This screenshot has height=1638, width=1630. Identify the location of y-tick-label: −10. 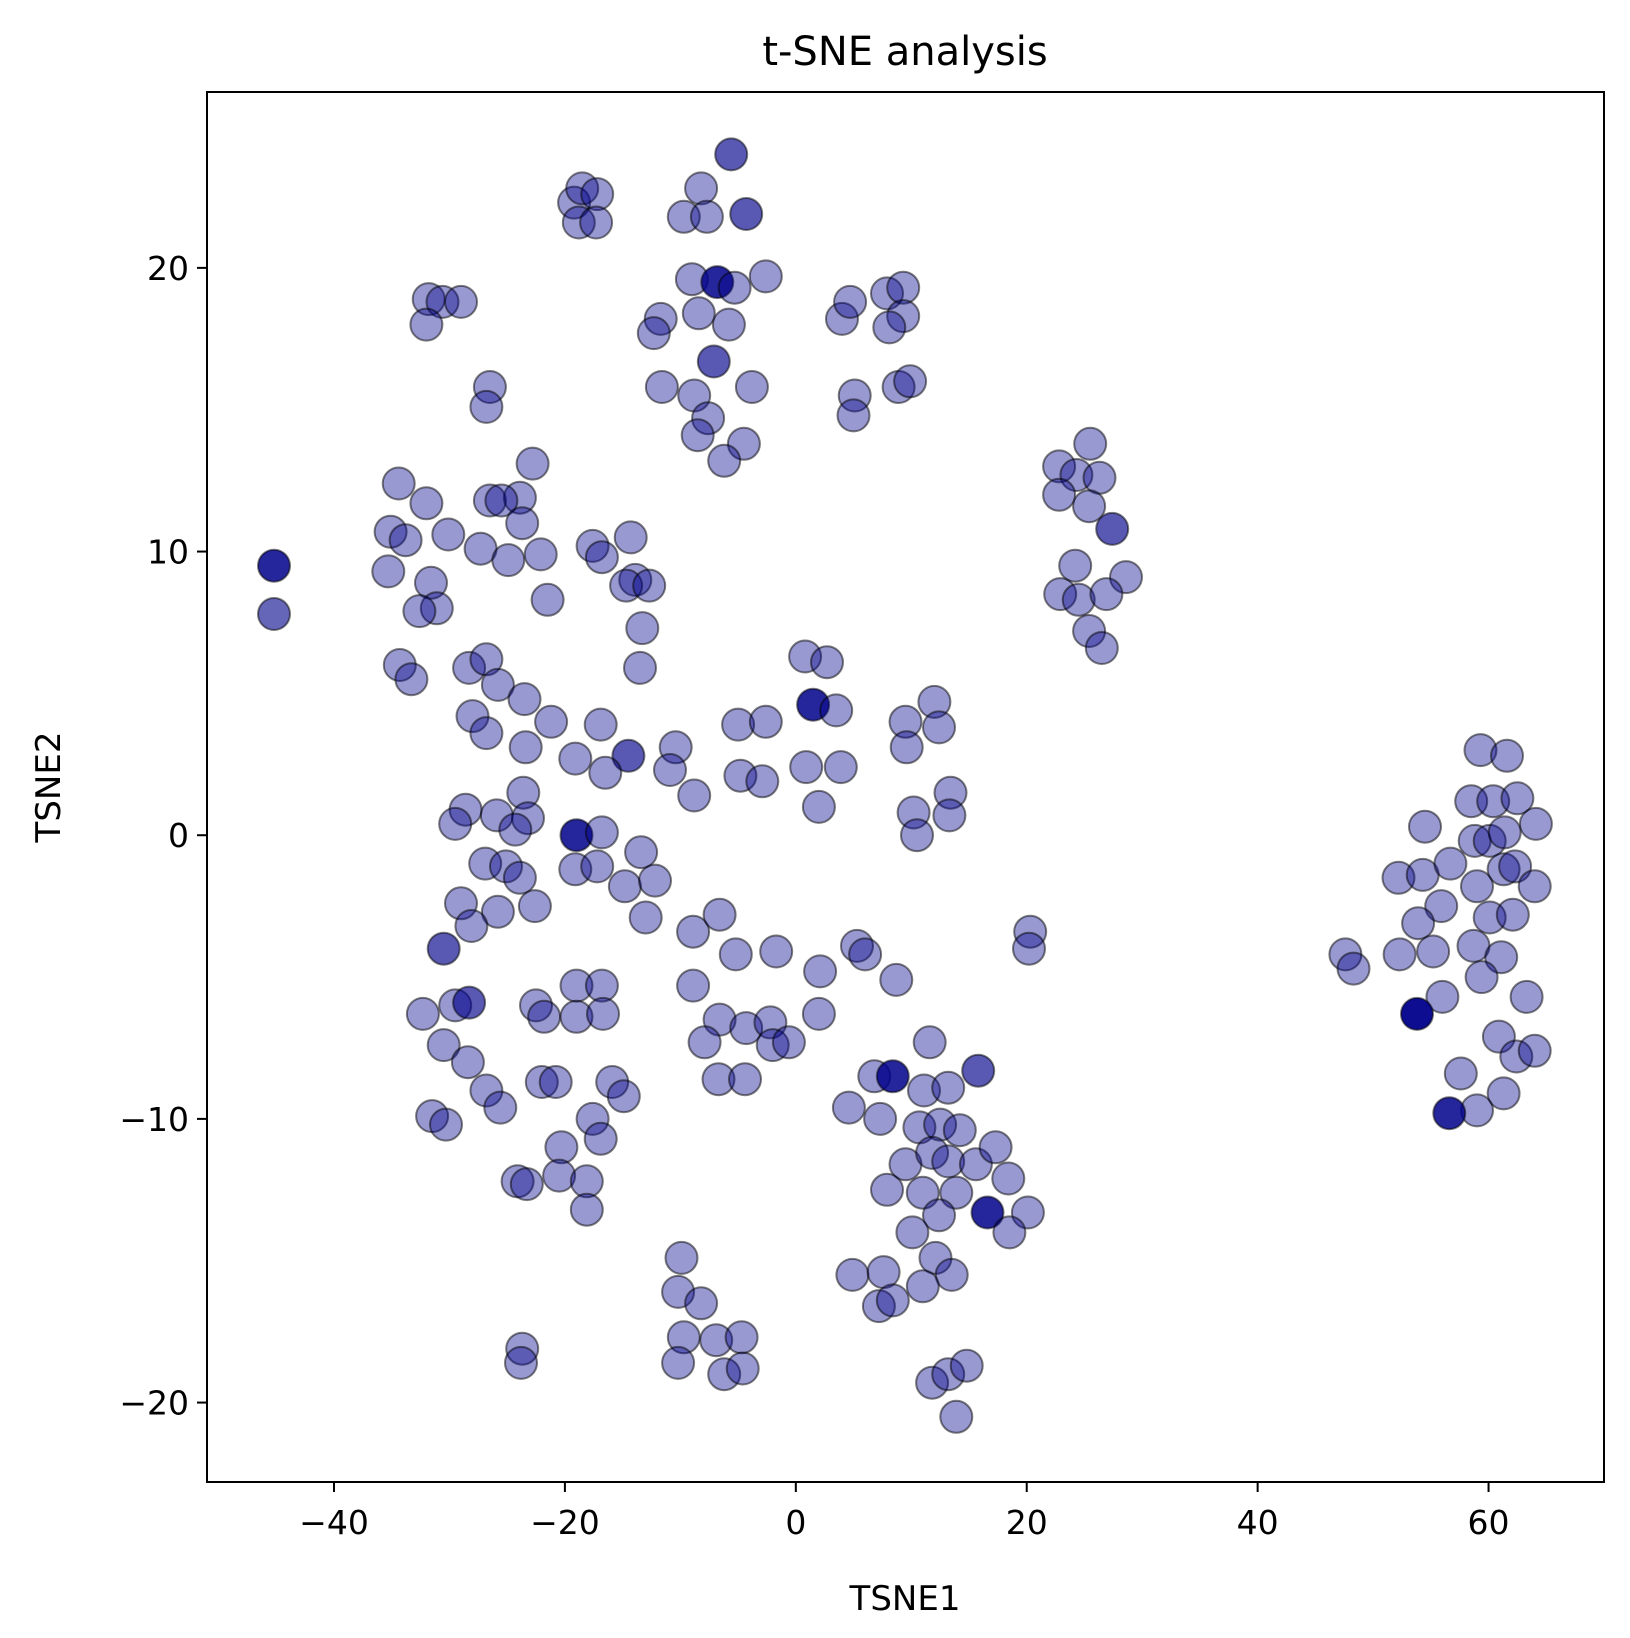
(154, 1119).